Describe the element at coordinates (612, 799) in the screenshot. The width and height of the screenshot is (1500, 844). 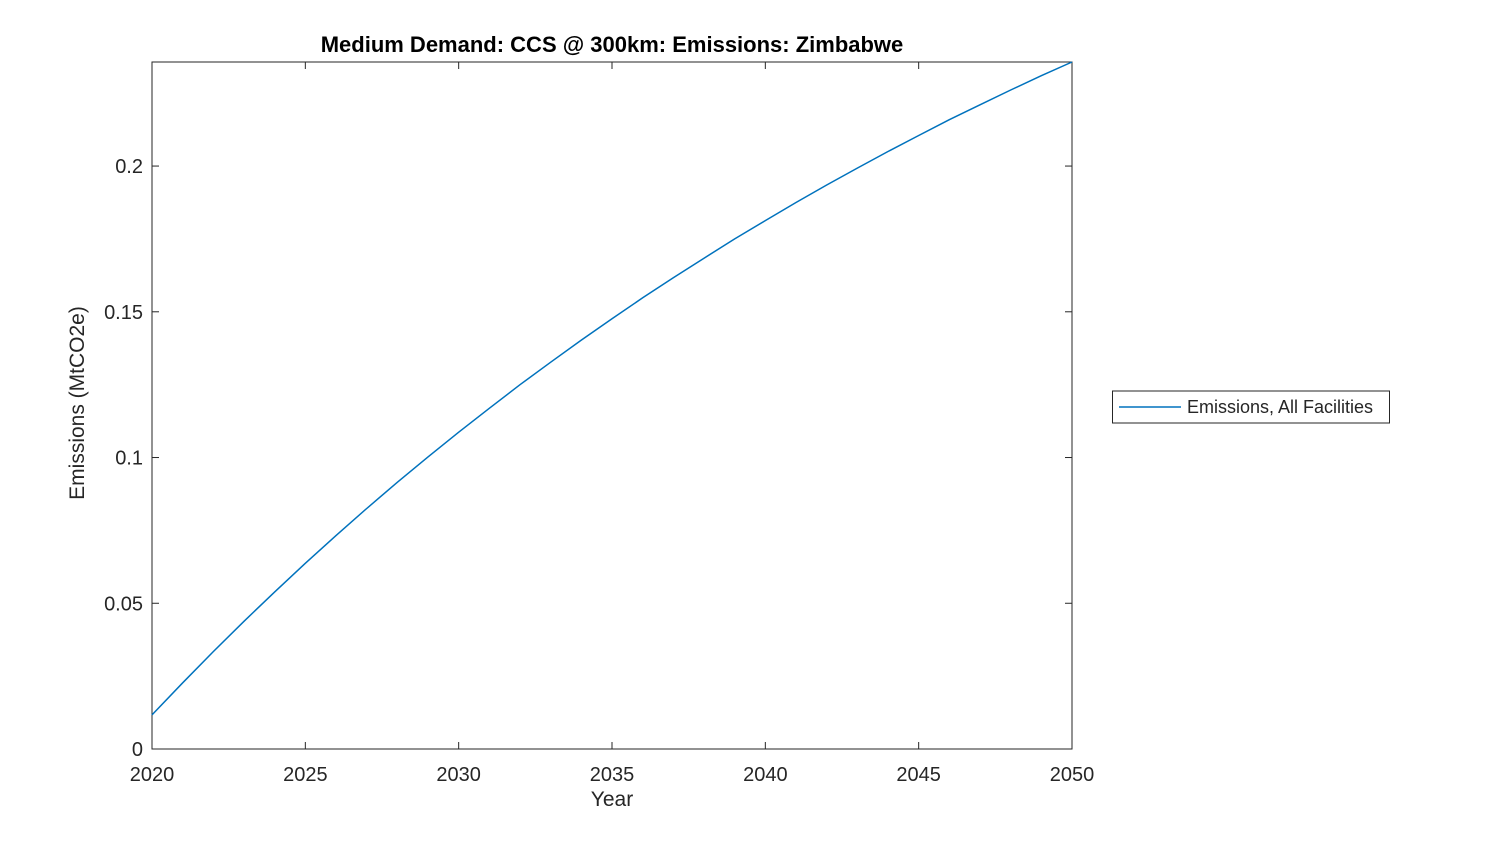
I see `x-axis-label: Year` at that location.